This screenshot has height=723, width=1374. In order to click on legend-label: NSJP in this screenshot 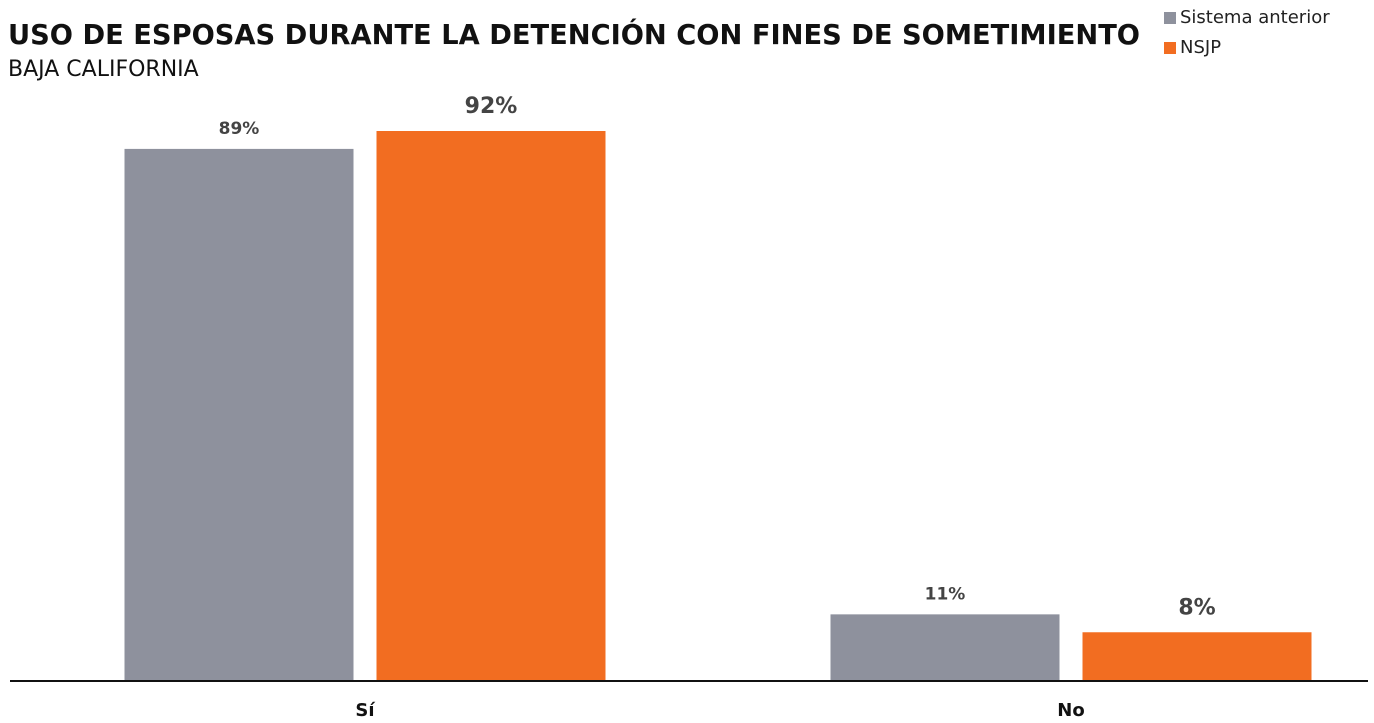, I will do `click(1200, 47)`.